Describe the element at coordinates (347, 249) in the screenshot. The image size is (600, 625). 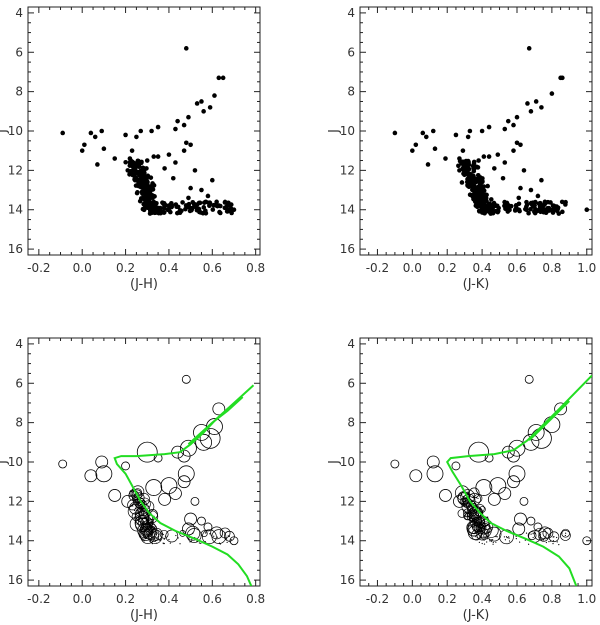
I see `y-tick-label: 16` at that location.